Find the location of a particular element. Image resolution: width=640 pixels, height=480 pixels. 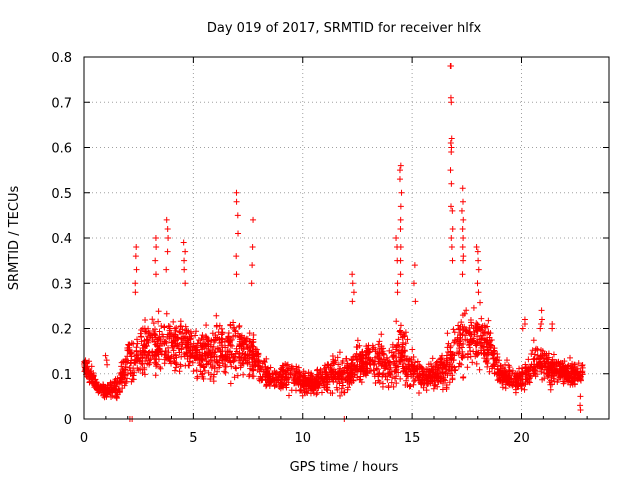

y-tick-label: 0.2 is located at coordinates (61, 330).